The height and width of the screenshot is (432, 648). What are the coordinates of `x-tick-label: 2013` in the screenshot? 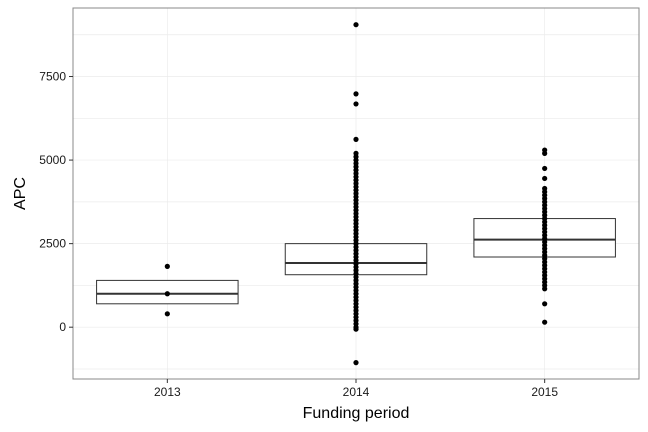 It's located at (167, 392).